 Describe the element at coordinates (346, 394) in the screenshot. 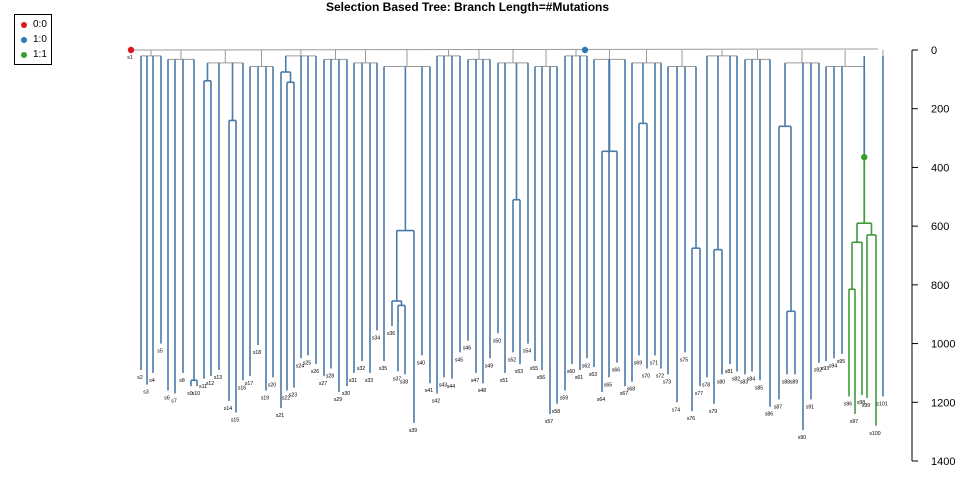

I see `tip-label: s30` at that location.